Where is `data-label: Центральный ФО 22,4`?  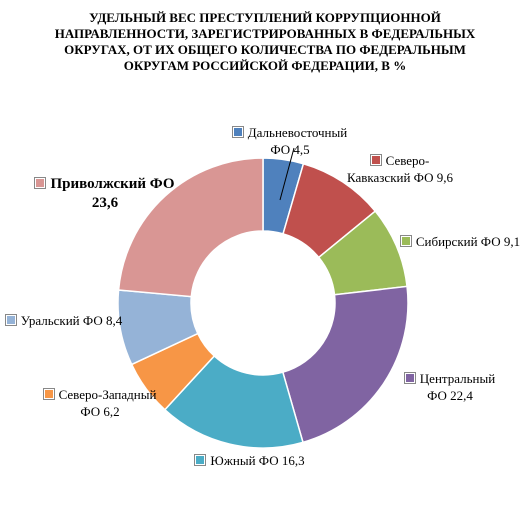
data-label: Центральный ФО 22,4 is located at coordinates (450, 387).